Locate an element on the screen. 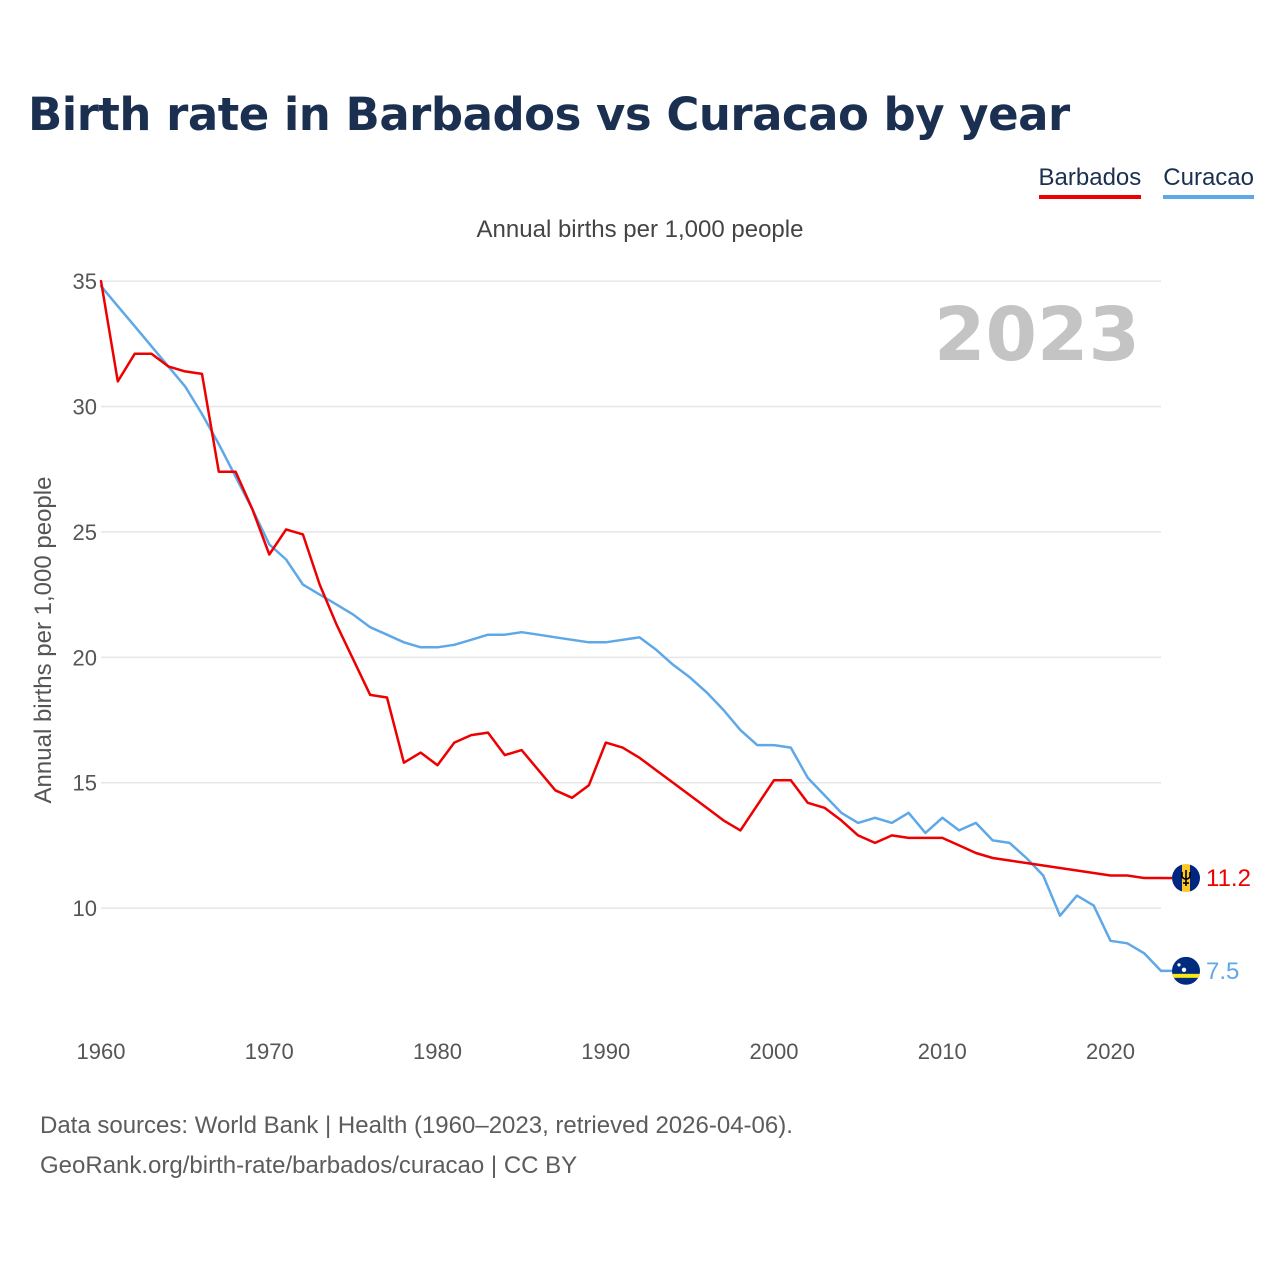 The image size is (1280, 1280). x-tick-label-1990: 1990 is located at coordinates (605, 1051).